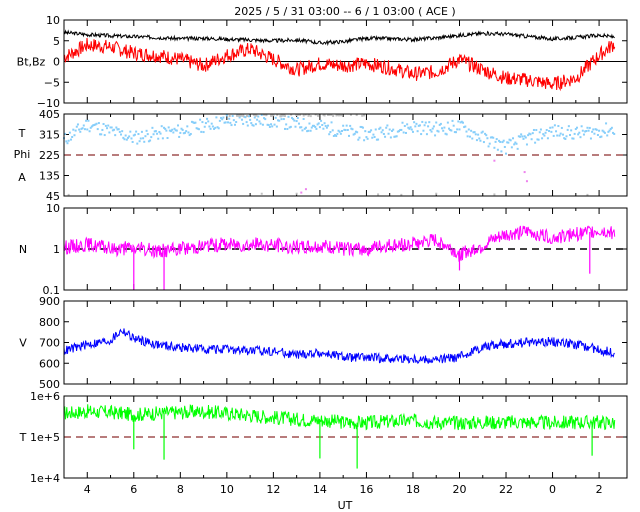 This screenshot has width=640, height=512. What do you see at coordinates (49, 343) in the screenshot?
I see `y-tick-label: 700` at bounding box center [49, 343].